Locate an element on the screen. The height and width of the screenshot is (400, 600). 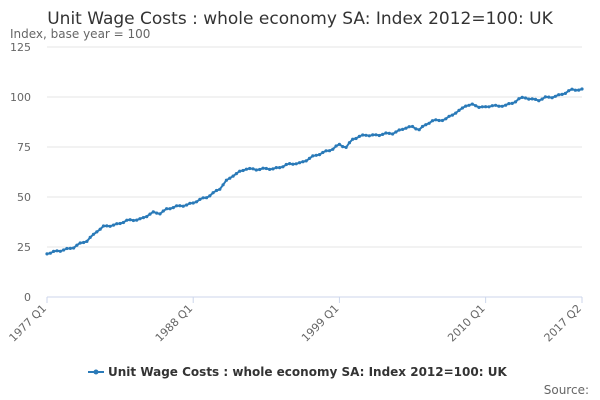
legend-swatch-marker is located at coordinates (96, 372).